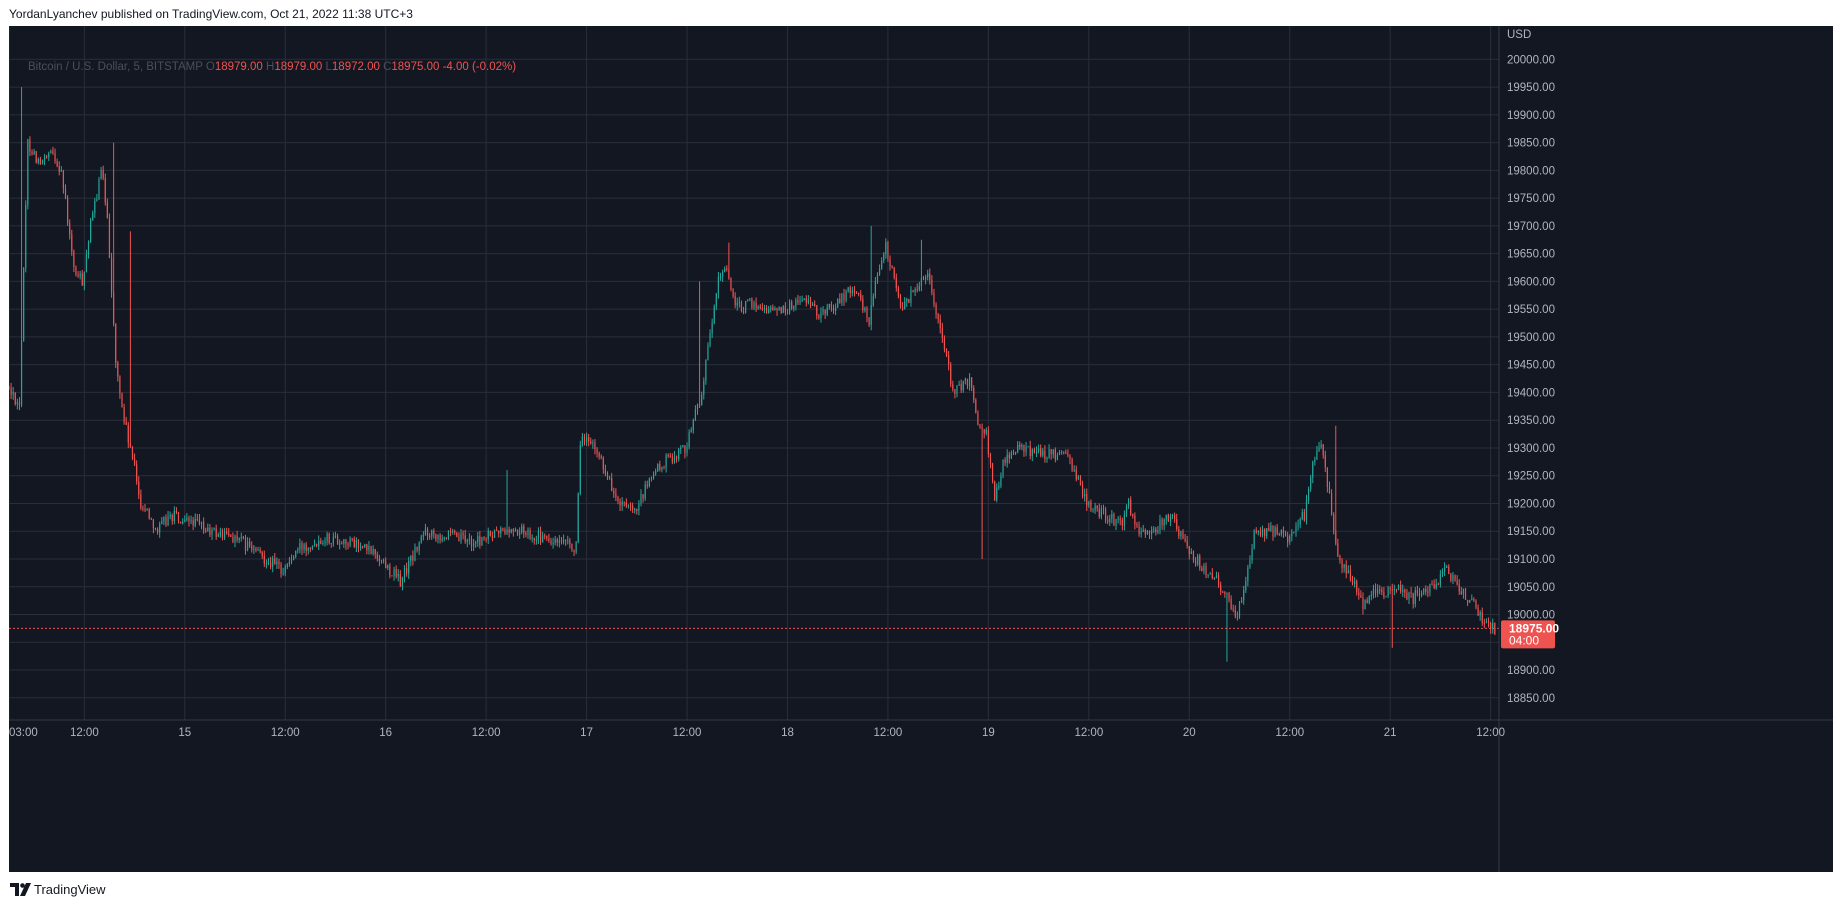  Describe the element at coordinates (115, 67) in the screenshot. I see `symbol-name: Bitcoin / U.S. Dollar, 5, BITSTAMP` at that location.